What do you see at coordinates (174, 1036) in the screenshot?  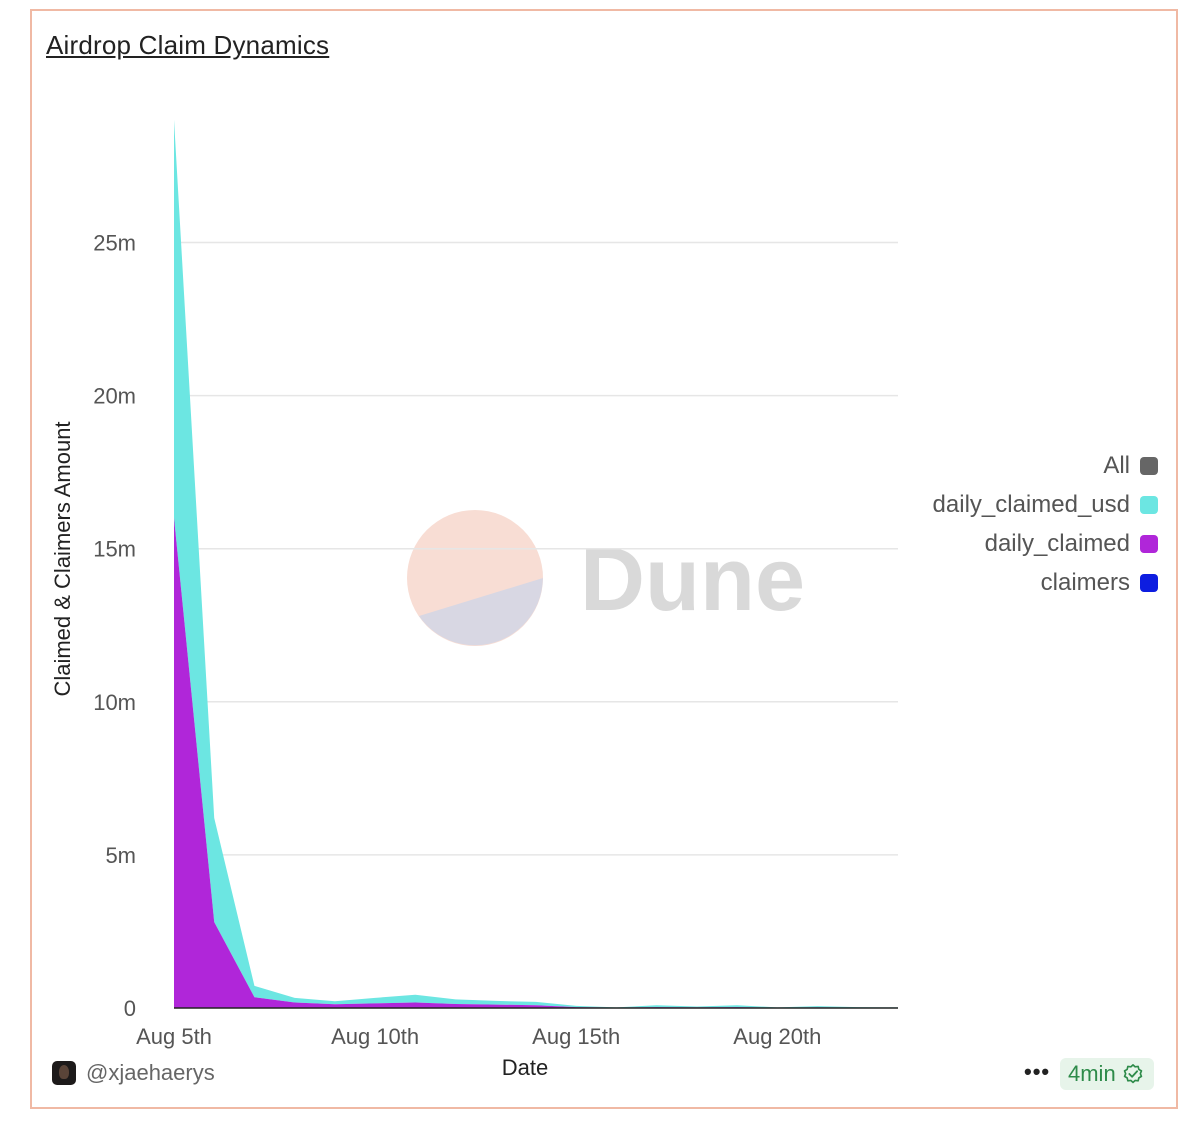 I see `x-tick-label: Aug 5th` at bounding box center [174, 1036].